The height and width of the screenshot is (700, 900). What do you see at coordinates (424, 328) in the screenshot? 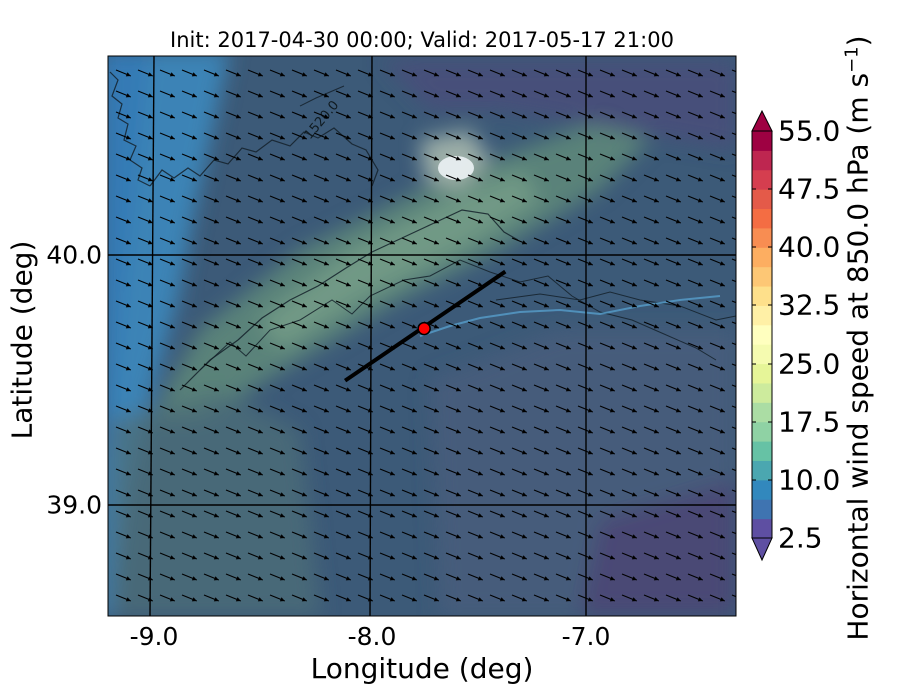
I see `location-marker` at bounding box center [424, 328].